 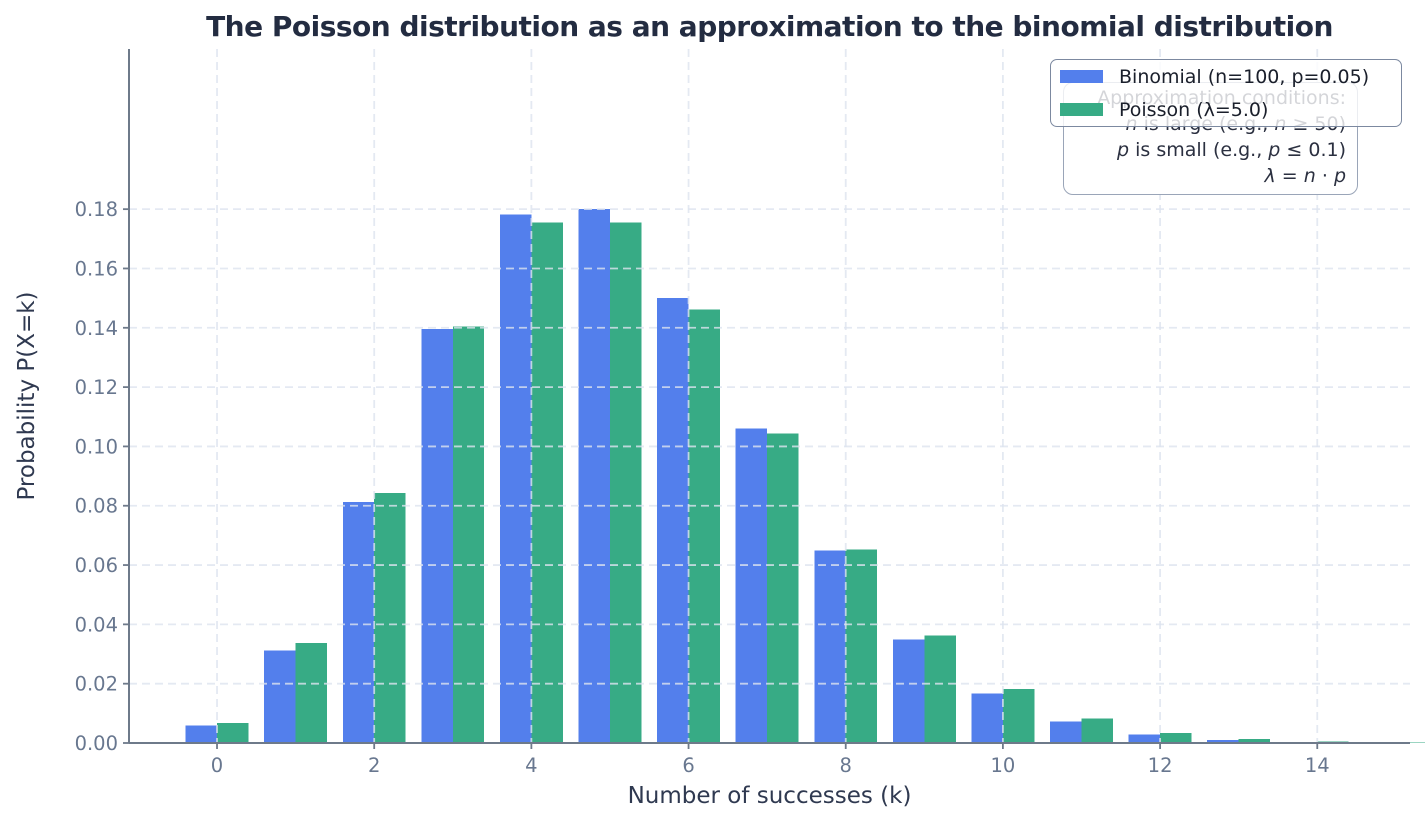 I want to click on legend: Binomial (n=100, p=0.05) Poisson (λ=5.0), so click(x=1226, y=93).